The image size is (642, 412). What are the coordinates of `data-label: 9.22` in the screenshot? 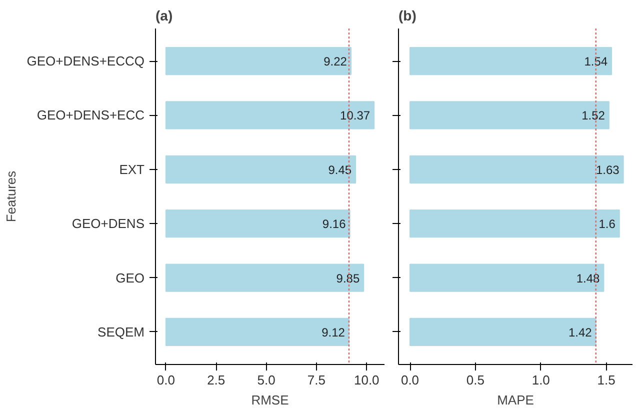 It's located at (336, 61).